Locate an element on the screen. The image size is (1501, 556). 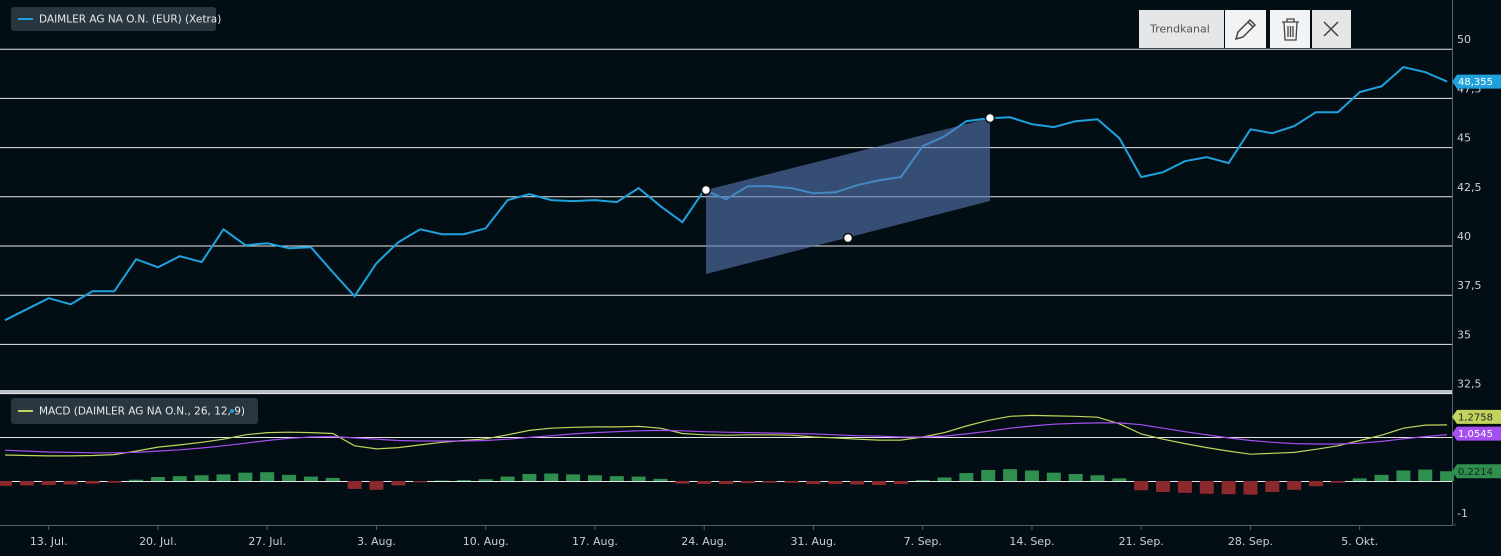
pencil-icon is located at coordinates (1245, 29).